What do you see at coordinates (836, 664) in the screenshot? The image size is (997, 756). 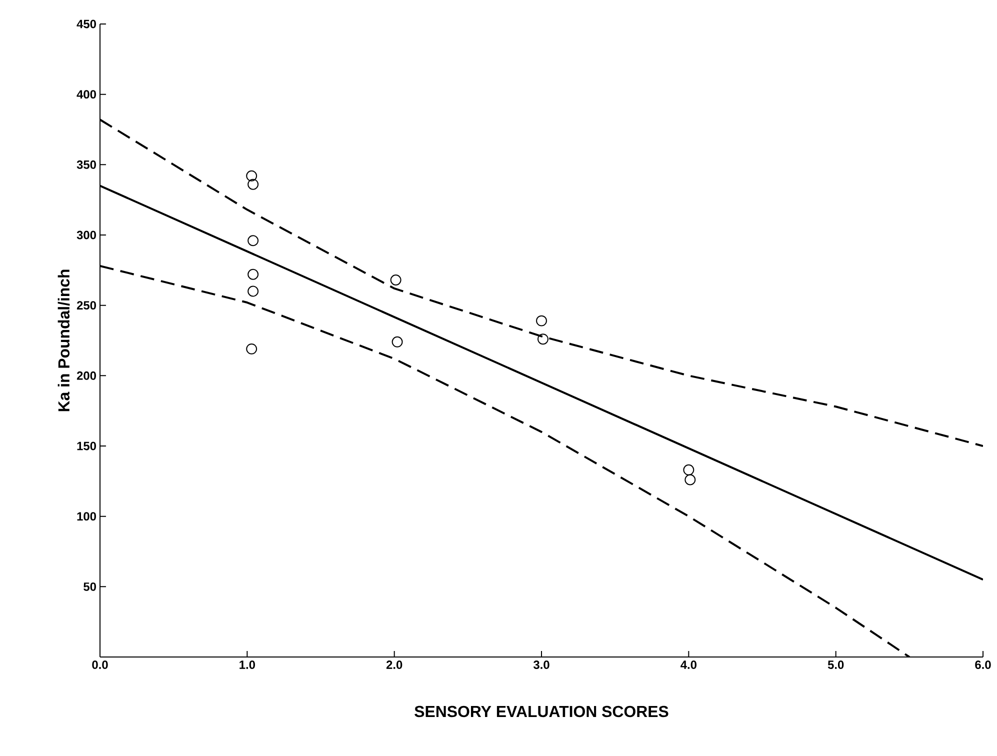 I see `x-tick-label: 5.0` at bounding box center [836, 664].